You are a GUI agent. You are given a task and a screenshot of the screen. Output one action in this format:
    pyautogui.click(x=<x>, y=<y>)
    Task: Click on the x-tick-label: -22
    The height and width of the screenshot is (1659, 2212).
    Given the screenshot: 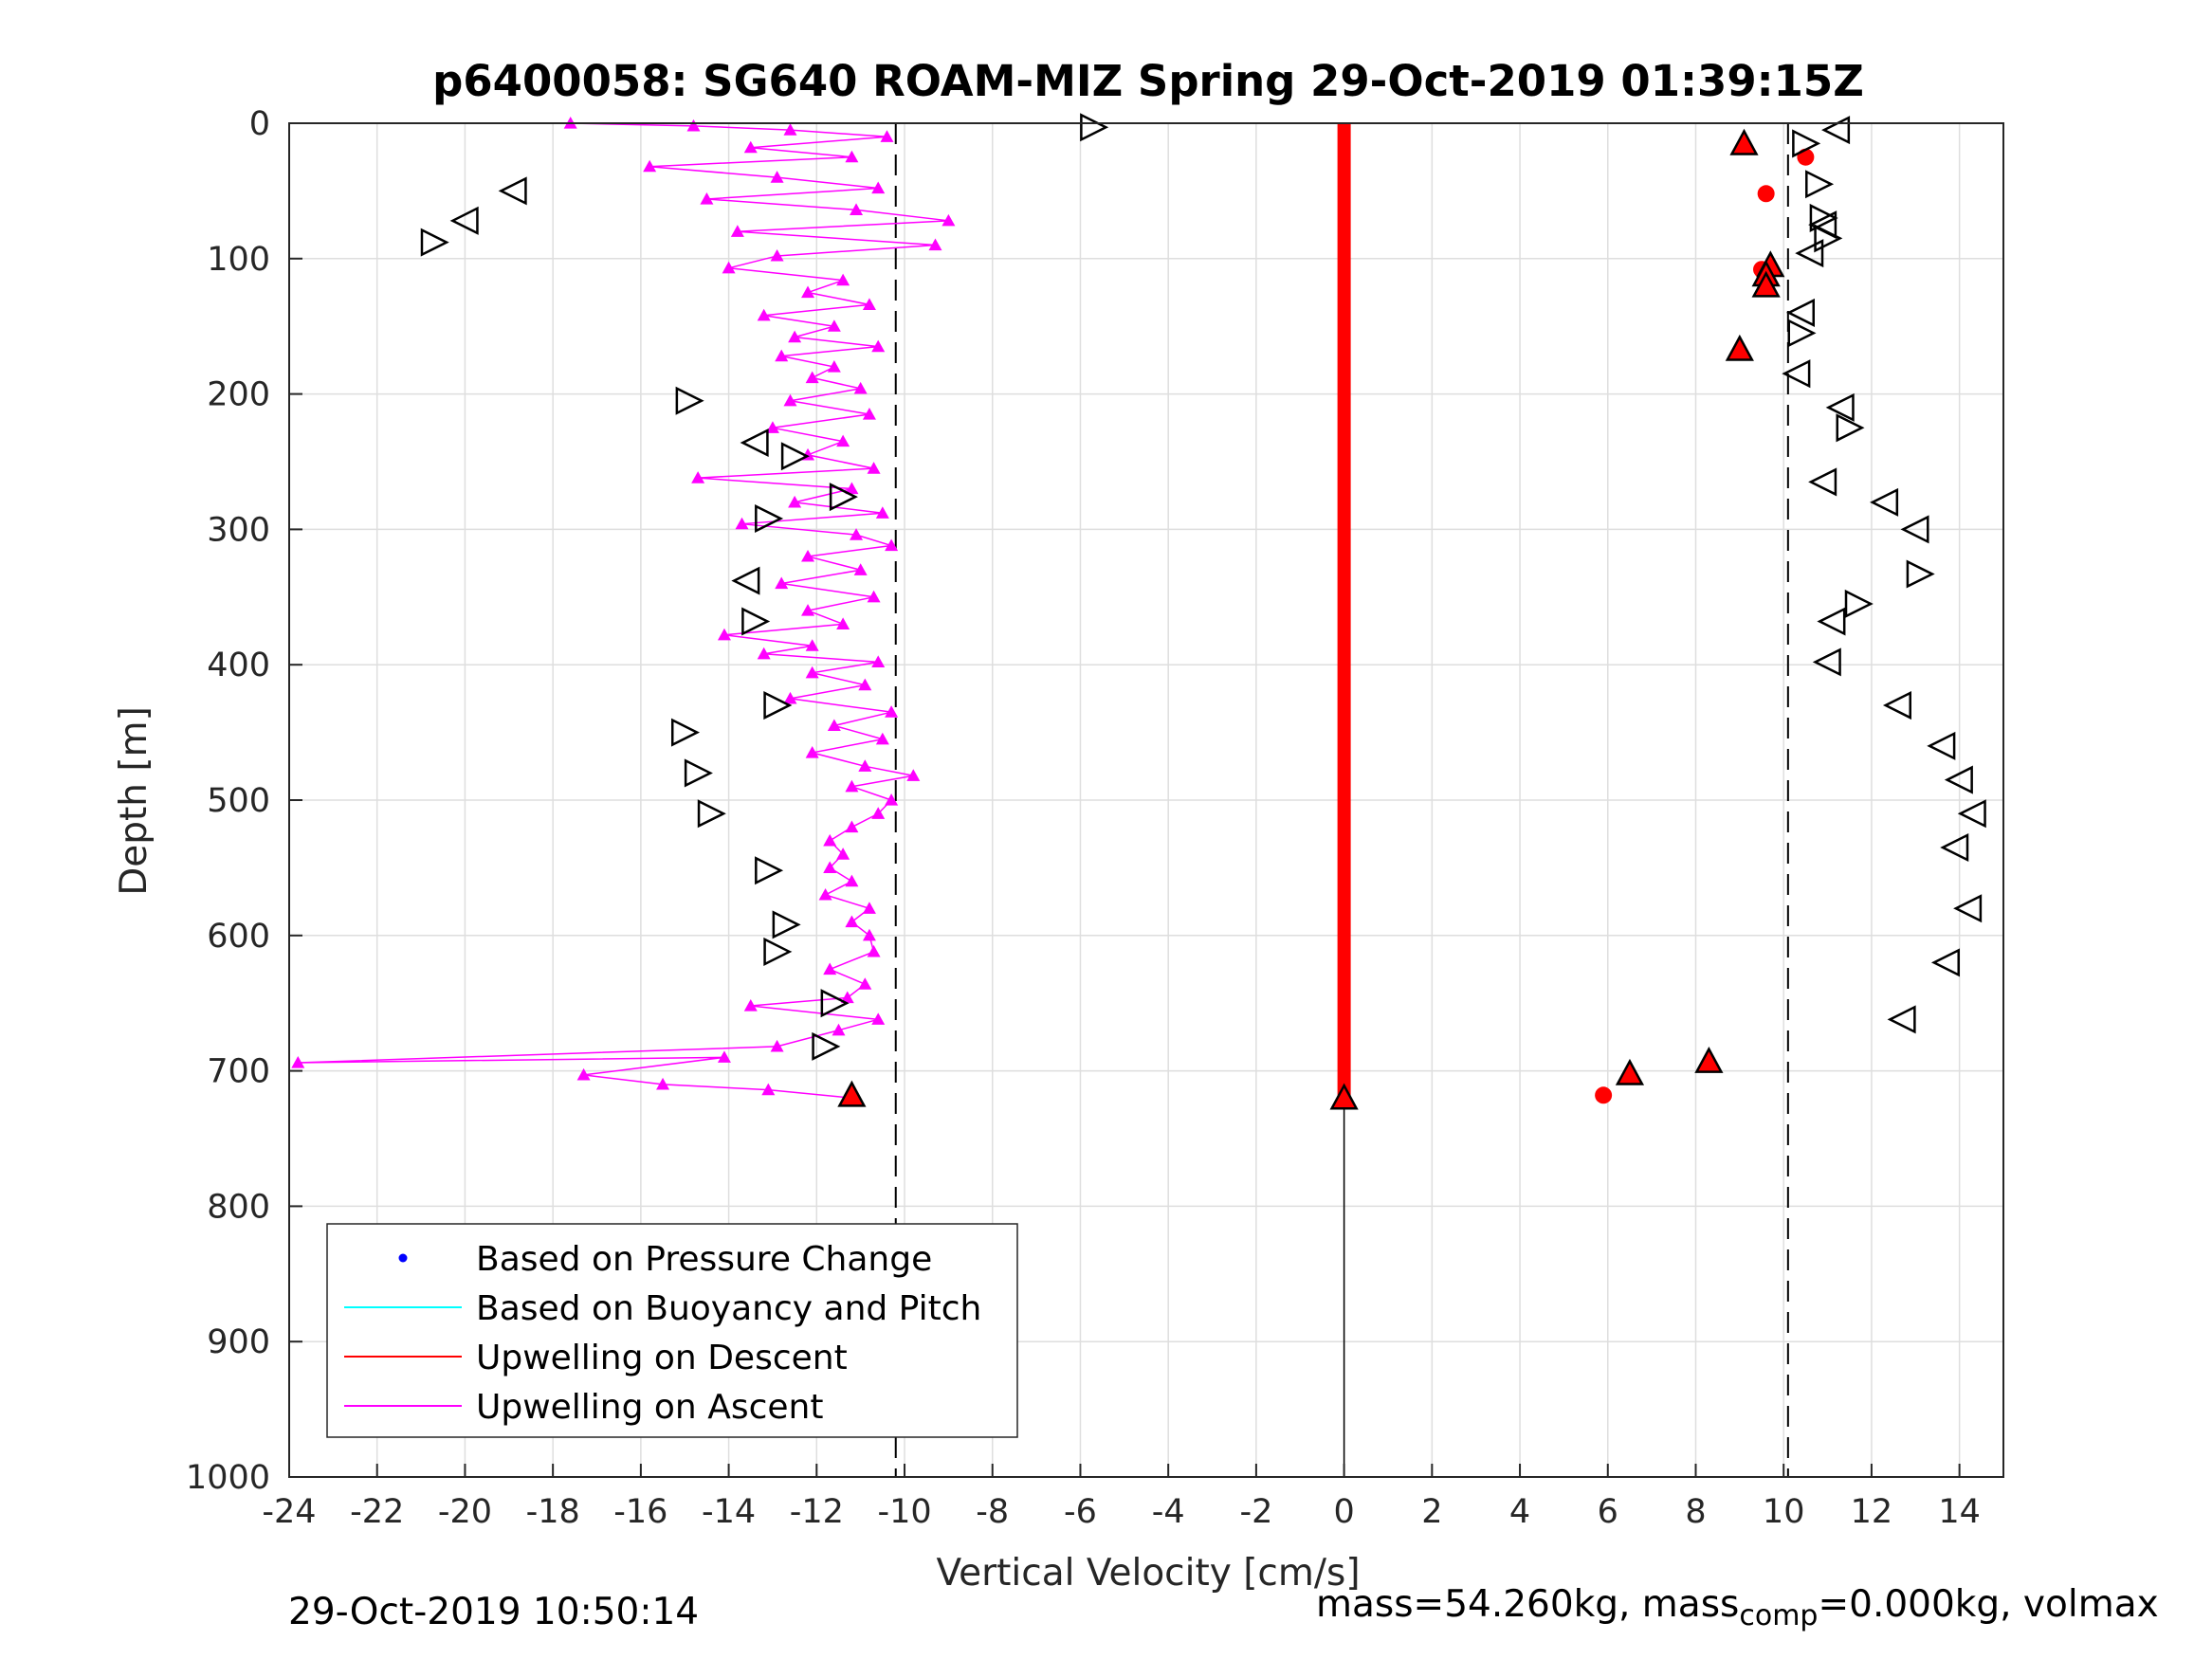 What is the action you would take?
    pyautogui.click(x=377, y=1512)
    